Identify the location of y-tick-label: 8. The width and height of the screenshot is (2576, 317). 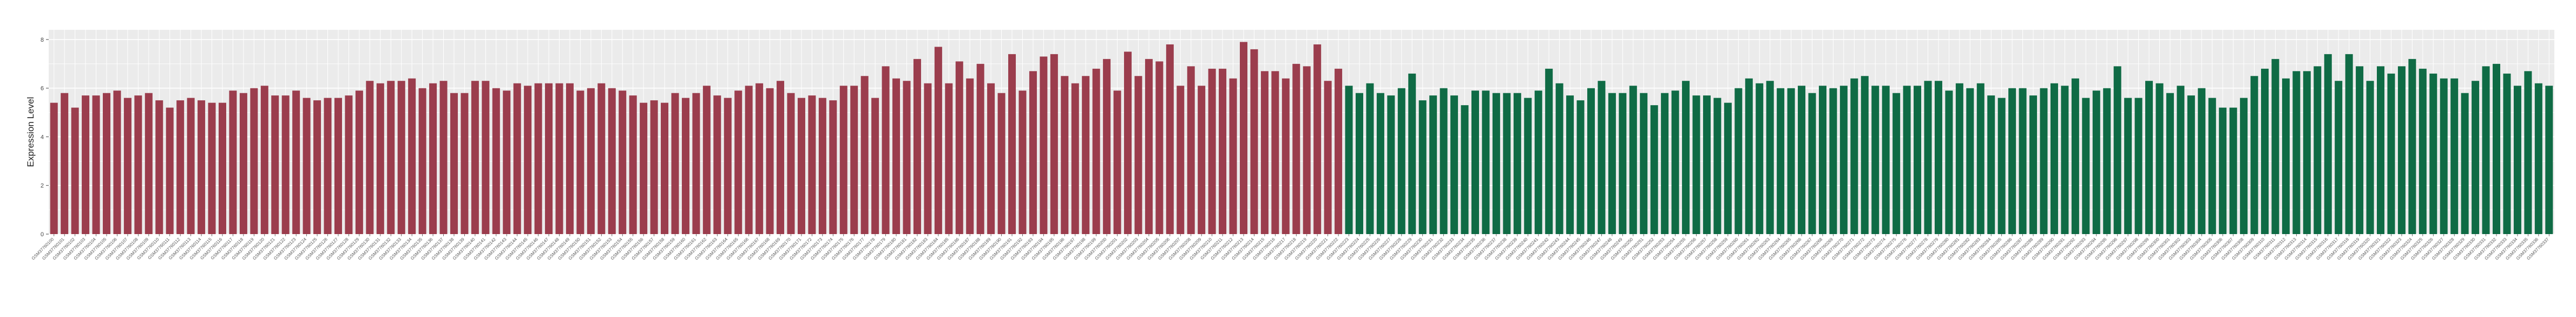
(42, 40).